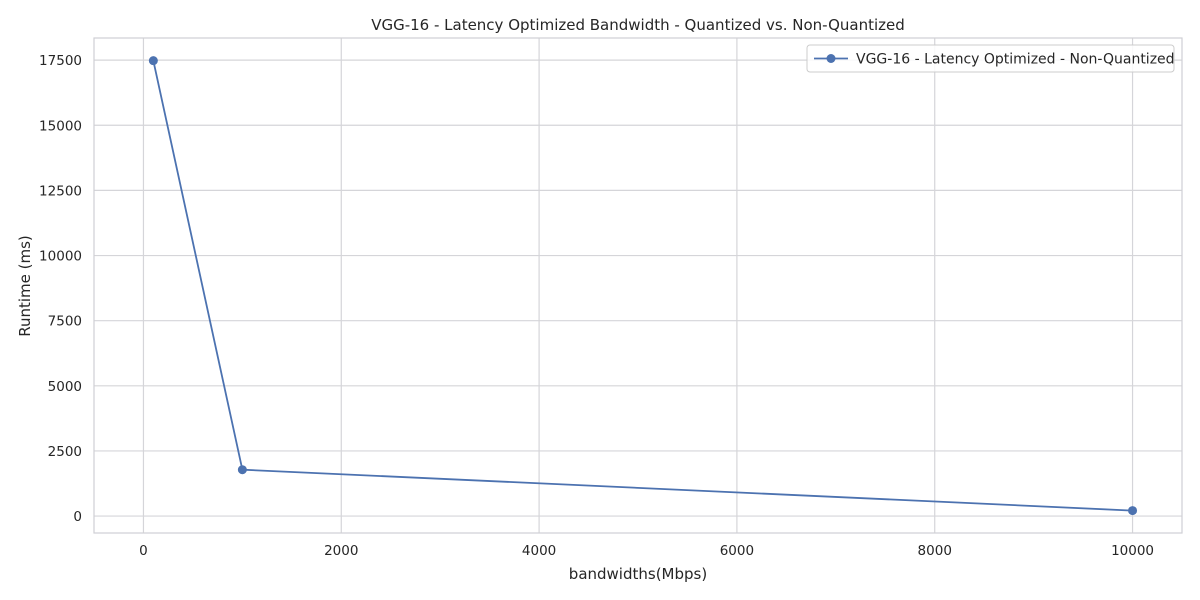  What do you see at coordinates (831, 58) in the screenshot?
I see `legend-marker-swatch` at bounding box center [831, 58].